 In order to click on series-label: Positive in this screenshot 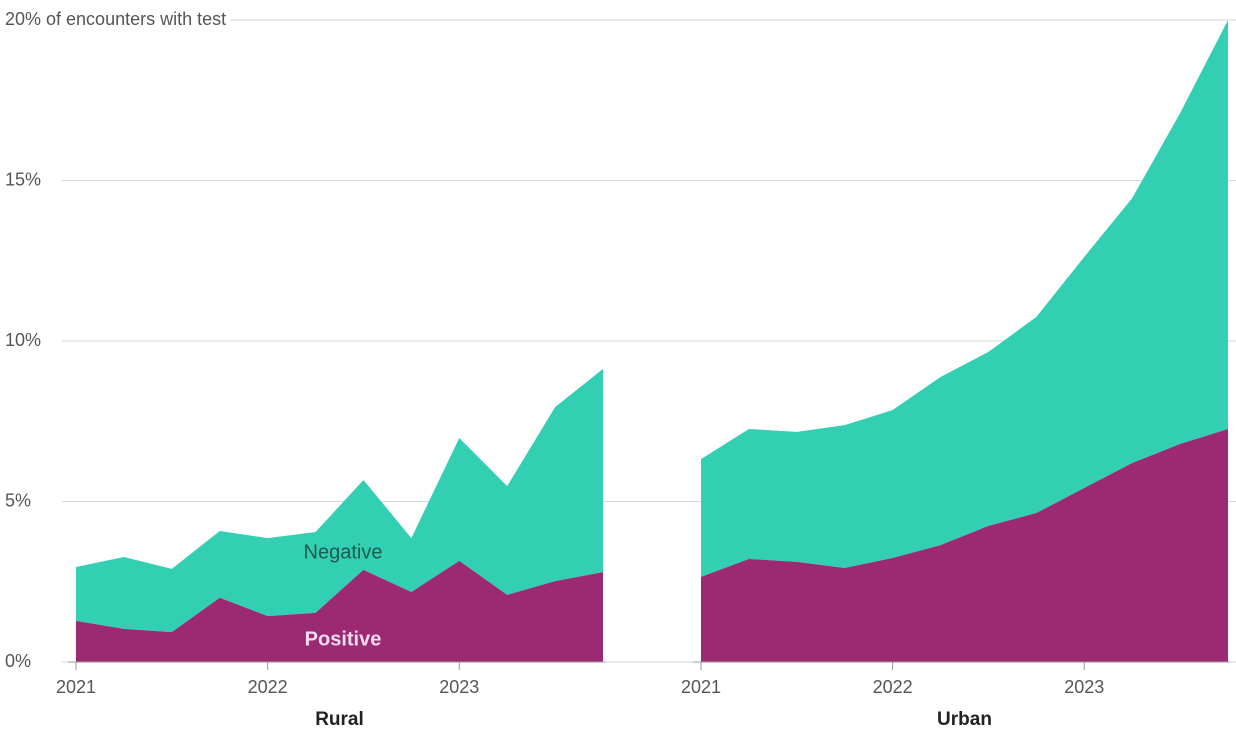, I will do `click(343, 639)`.